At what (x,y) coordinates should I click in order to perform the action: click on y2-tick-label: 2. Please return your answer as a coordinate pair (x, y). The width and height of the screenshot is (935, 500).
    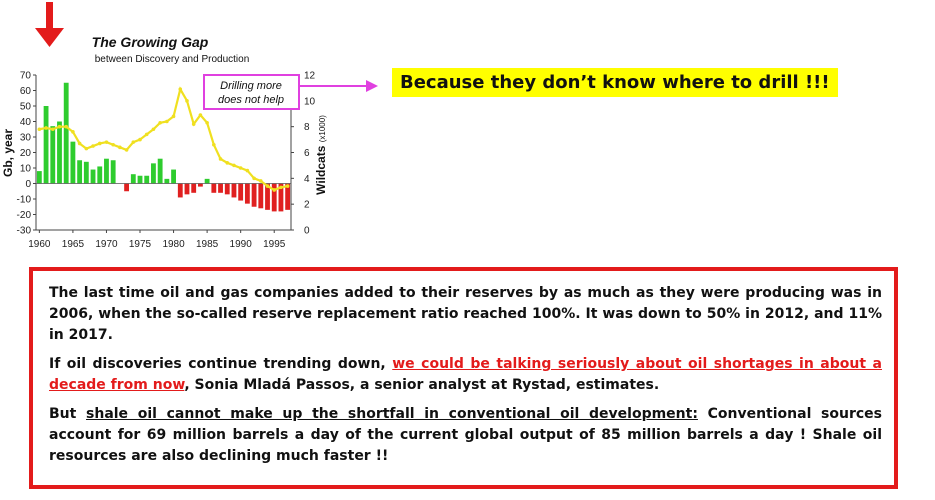
    Looking at the image, I should click on (307, 205).